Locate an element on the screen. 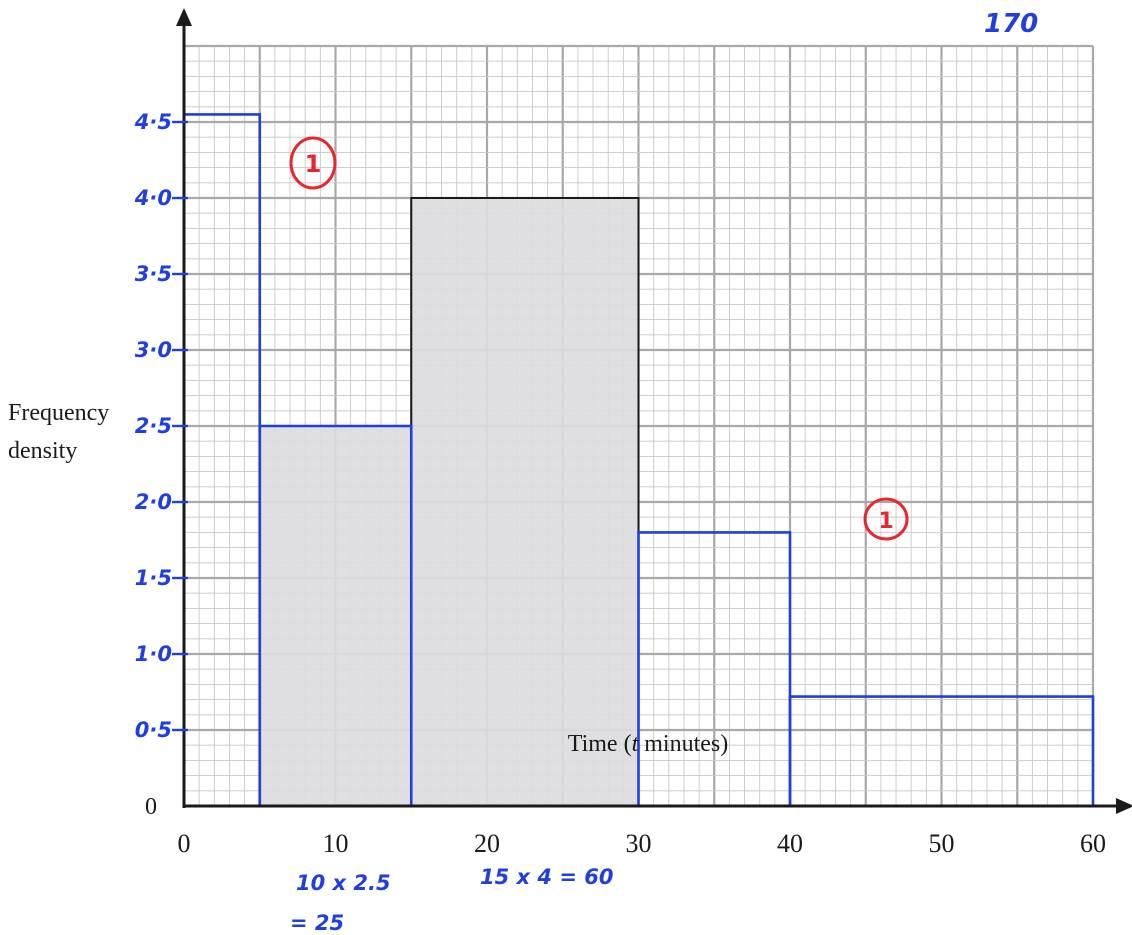 This screenshot has height=935, width=1132. x-tick-label: 40 is located at coordinates (790, 843).